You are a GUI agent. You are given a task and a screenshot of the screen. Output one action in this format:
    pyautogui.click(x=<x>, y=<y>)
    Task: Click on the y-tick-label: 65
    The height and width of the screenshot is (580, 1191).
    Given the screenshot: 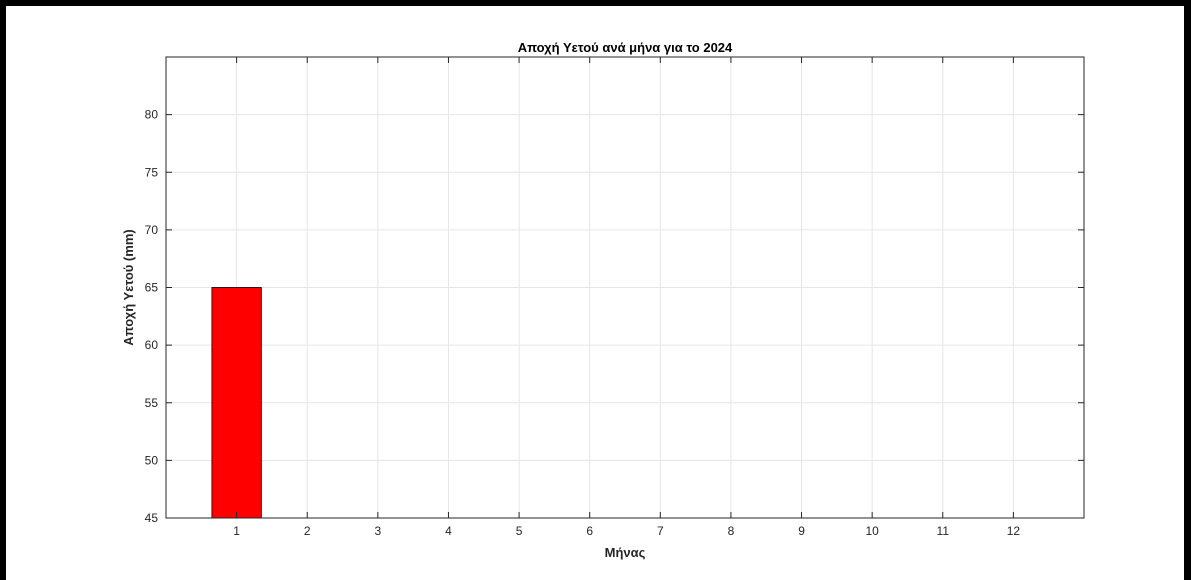 What is the action you would take?
    pyautogui.click(x=152, y=288)
    